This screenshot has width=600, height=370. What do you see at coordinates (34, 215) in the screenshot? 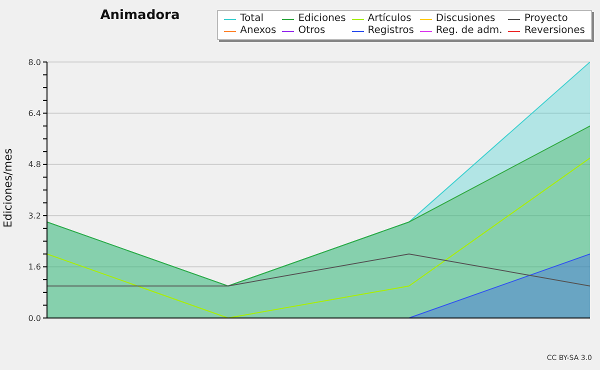
I see `y-tick-label: 3.2` at bounding box center [34, 215].